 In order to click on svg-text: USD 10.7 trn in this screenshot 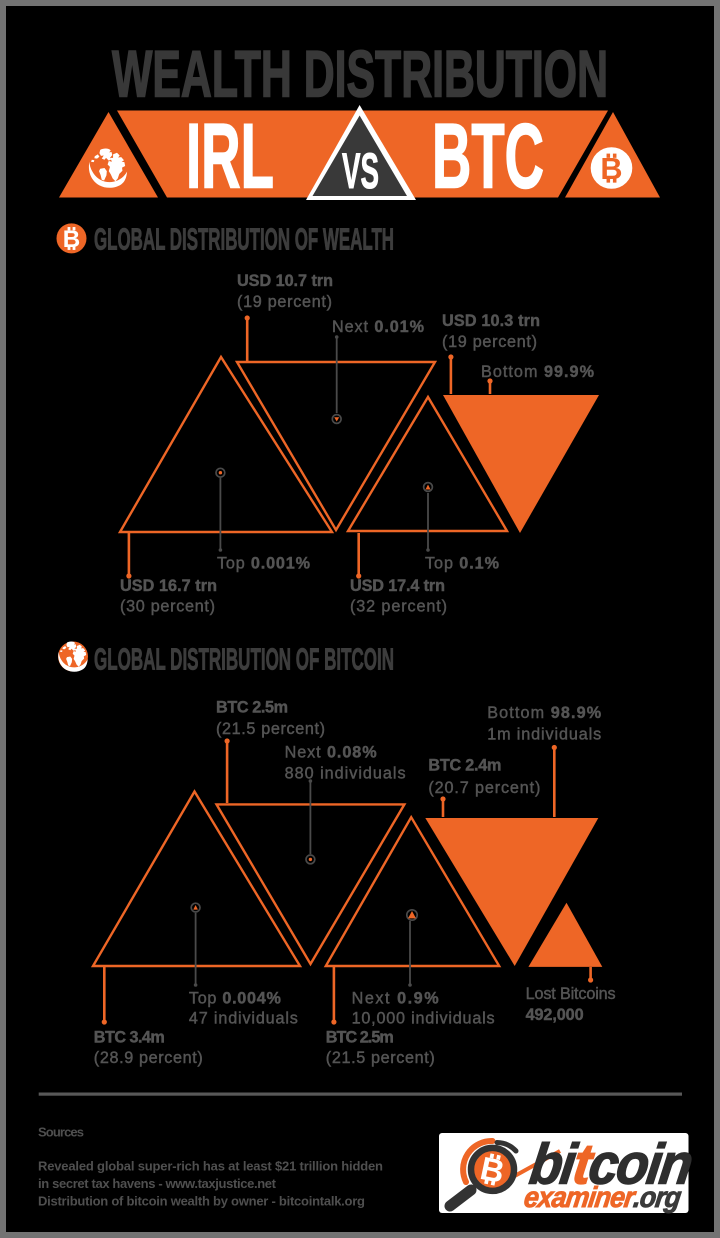, I will do `click(285, 281)`.